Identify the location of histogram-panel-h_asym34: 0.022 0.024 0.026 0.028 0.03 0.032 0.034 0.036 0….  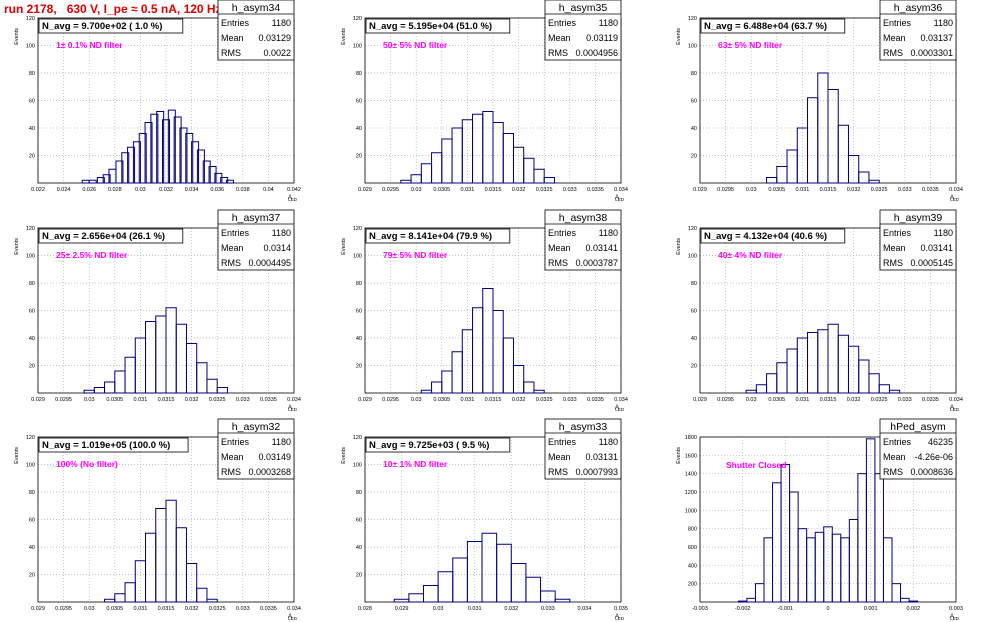
(157, 101).